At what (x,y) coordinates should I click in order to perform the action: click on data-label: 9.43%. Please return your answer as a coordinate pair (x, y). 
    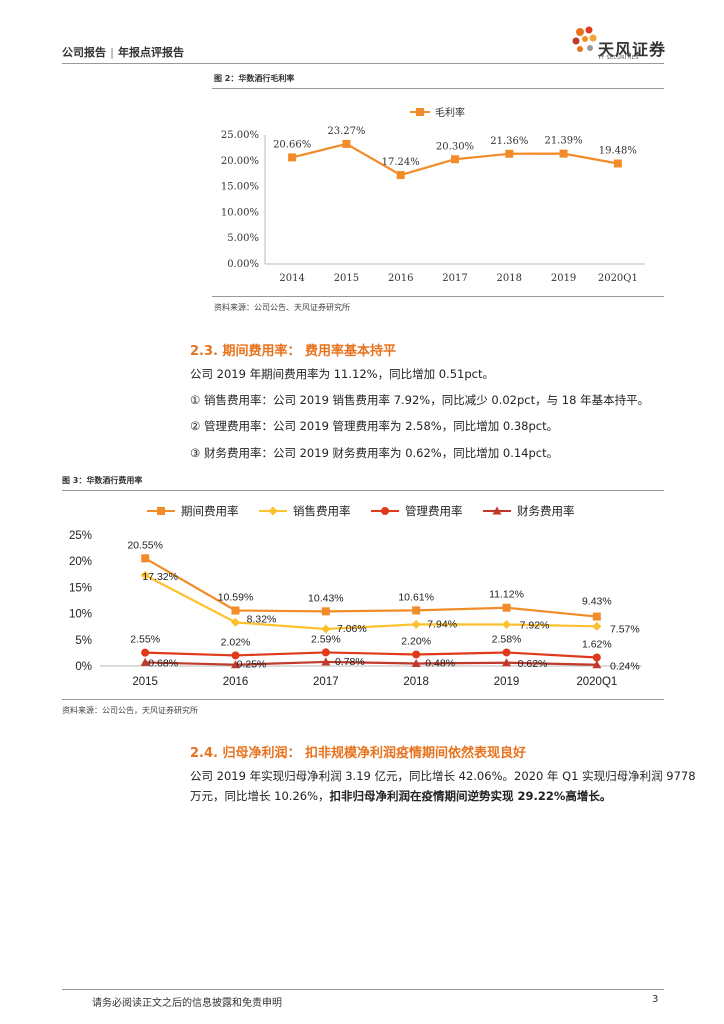
    Looking at the image, I should click on (597, 602).